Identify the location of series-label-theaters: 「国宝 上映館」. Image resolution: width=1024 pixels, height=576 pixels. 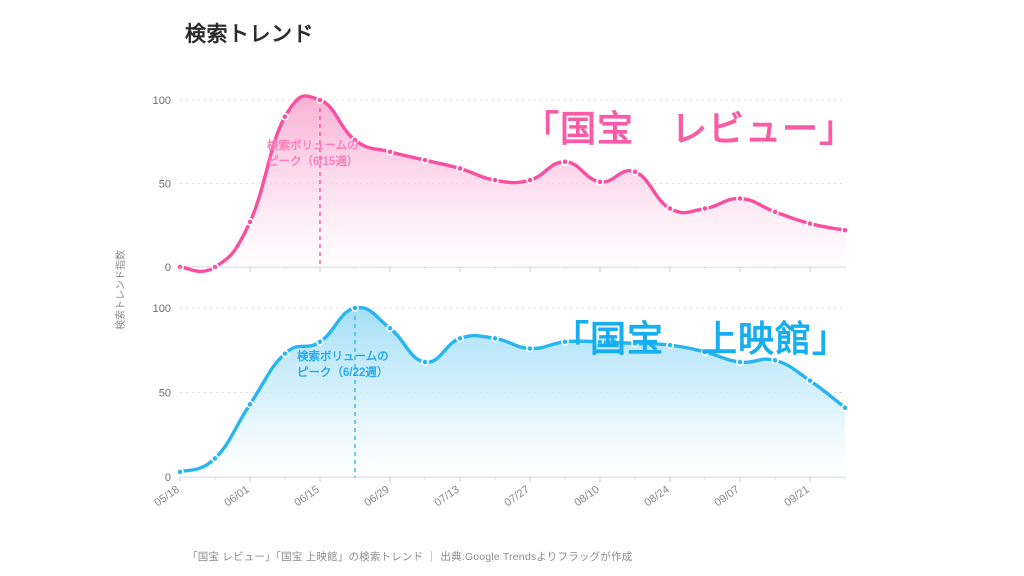
(701, 338).